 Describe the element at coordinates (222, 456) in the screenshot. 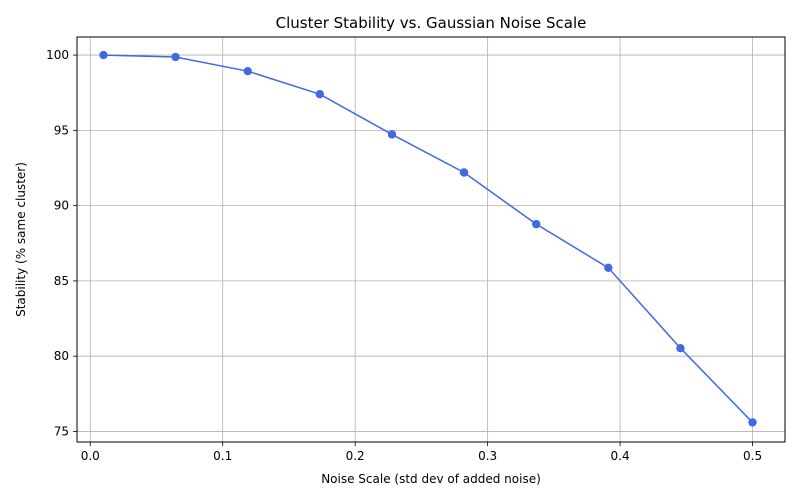

I see `x-tick-label: 0.1` at that location.